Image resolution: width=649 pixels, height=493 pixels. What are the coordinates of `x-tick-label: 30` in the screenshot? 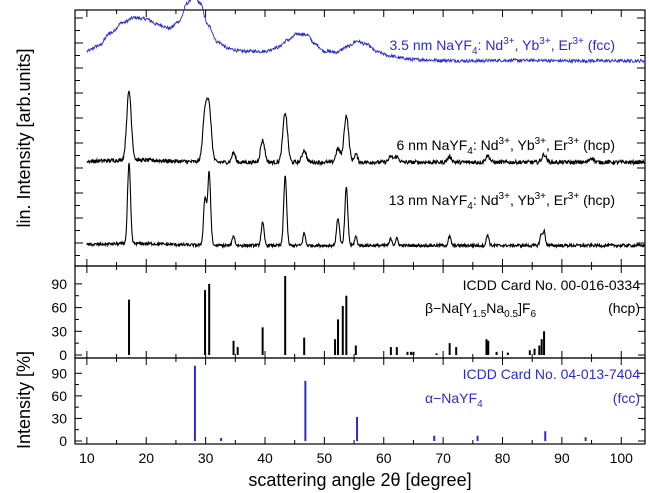 It's located at (206, 458).